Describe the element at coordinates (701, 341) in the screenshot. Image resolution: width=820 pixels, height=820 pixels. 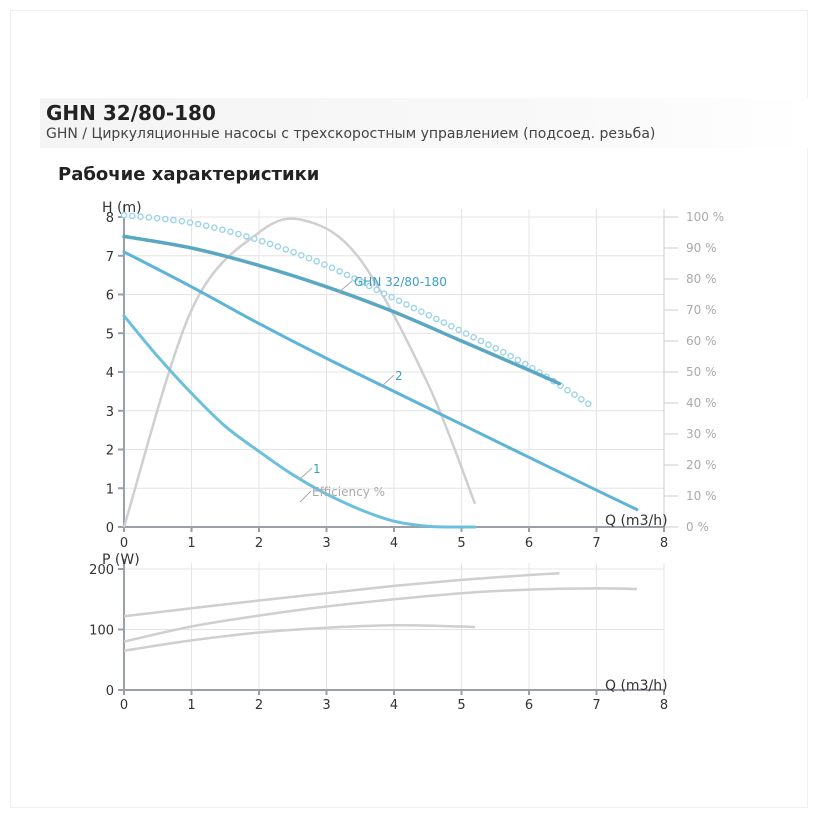
I see `y2-tick-label: 60 %` at that location.